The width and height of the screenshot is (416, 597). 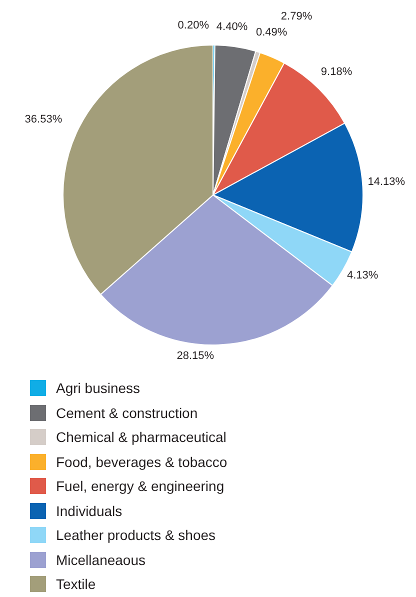 I want to click on legend-label: Agri business, so click(x=98, y=388).